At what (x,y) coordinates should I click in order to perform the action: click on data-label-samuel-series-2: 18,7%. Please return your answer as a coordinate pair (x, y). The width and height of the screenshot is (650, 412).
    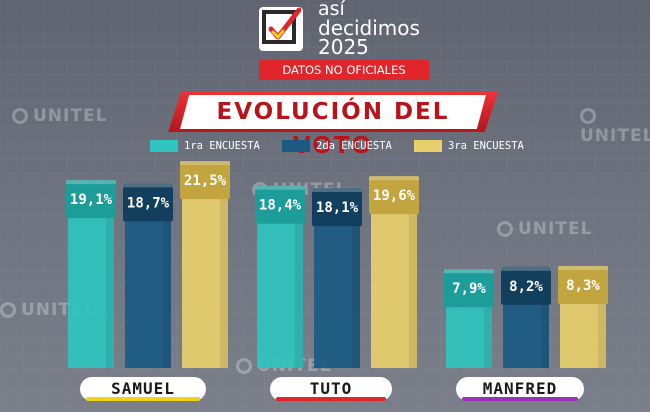
    Looking at the image, I should click on (148, 203).